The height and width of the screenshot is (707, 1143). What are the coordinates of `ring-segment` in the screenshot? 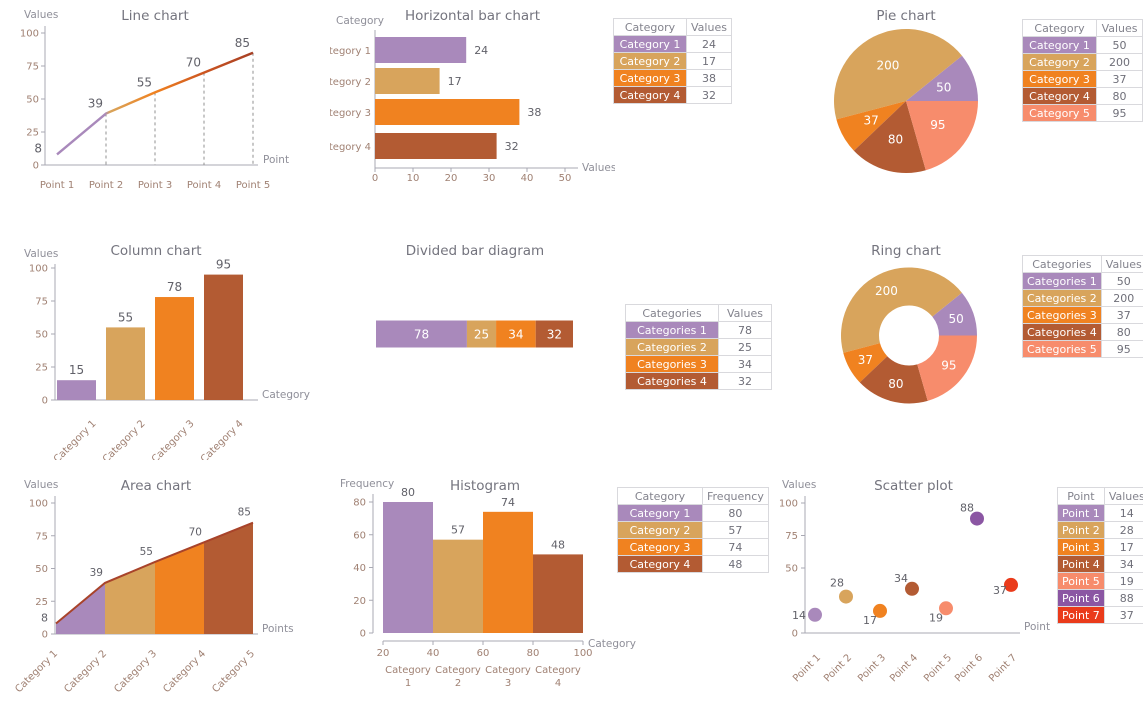 It's located at (947, 368).